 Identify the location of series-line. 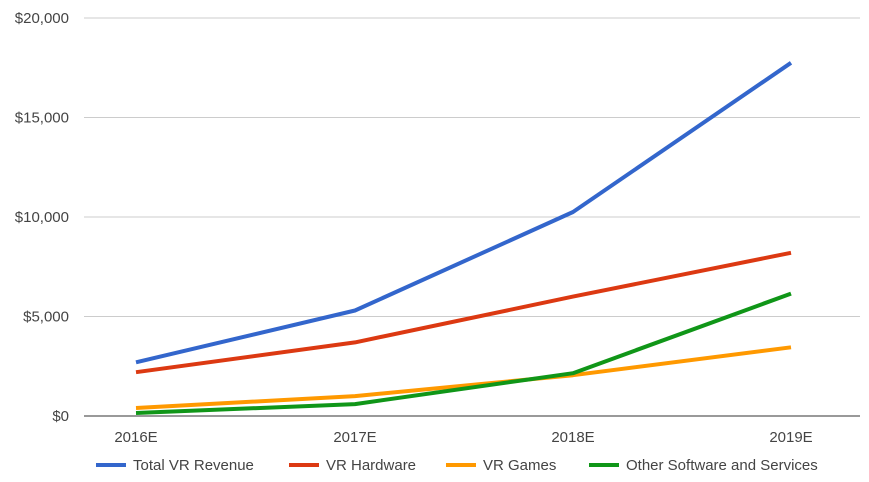
(463, 377).